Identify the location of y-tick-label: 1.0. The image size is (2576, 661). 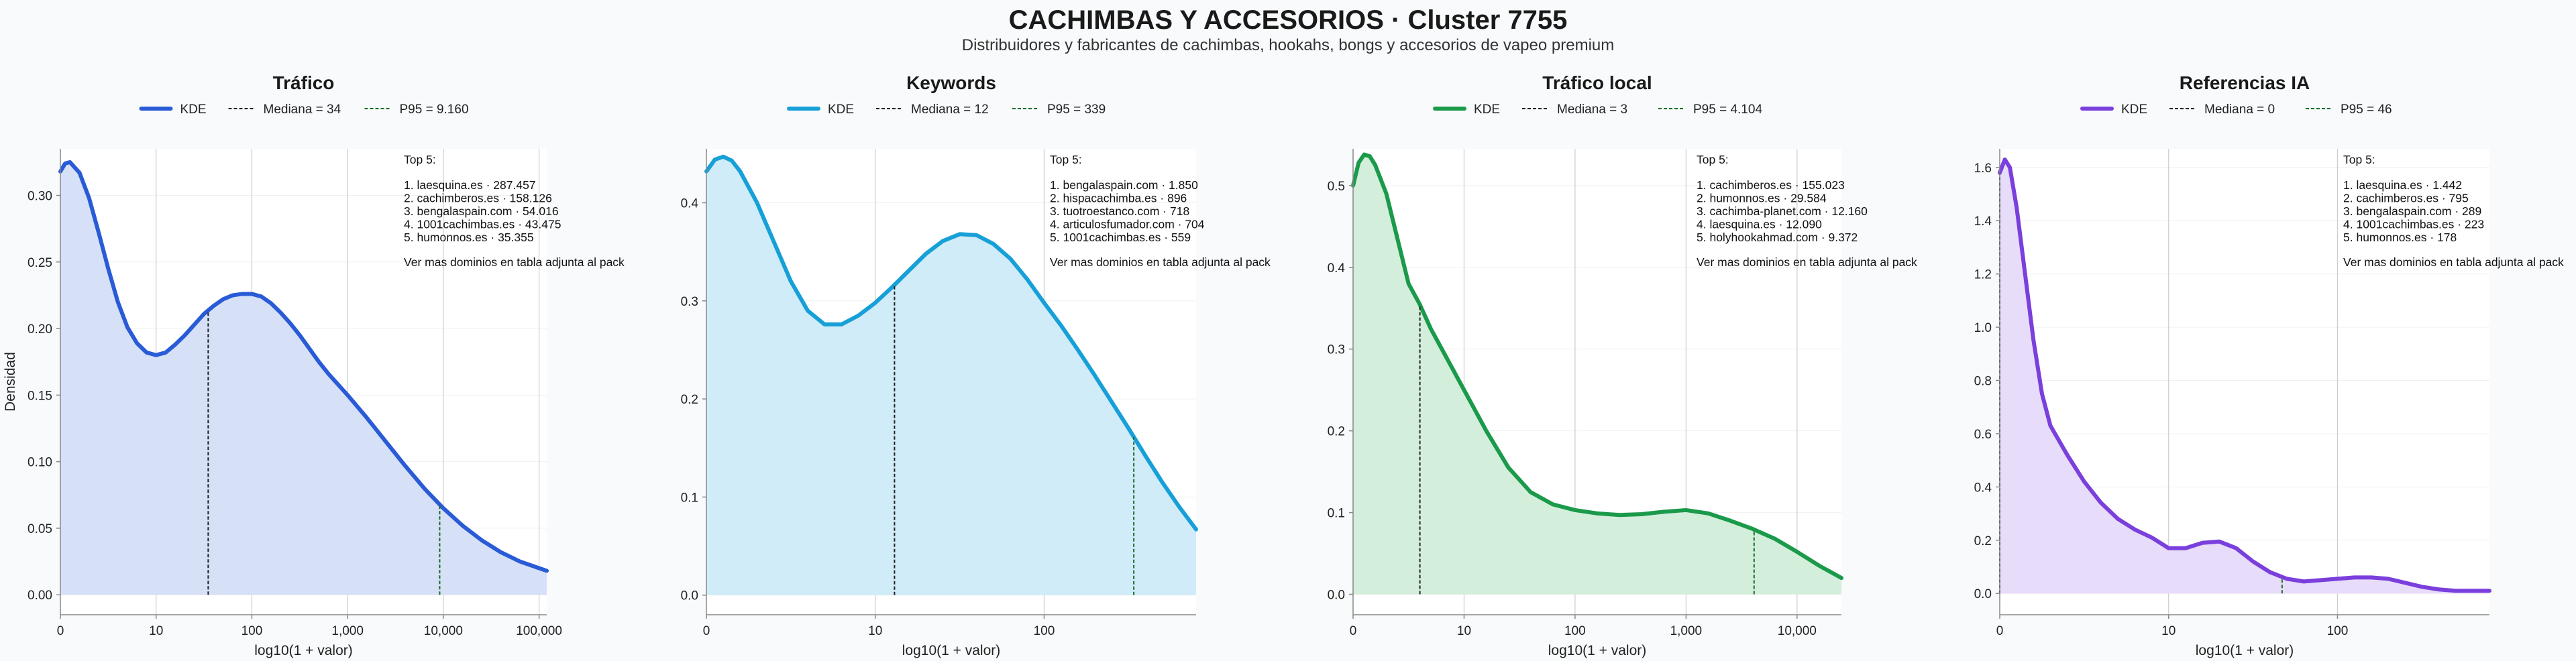
(1983, 328).